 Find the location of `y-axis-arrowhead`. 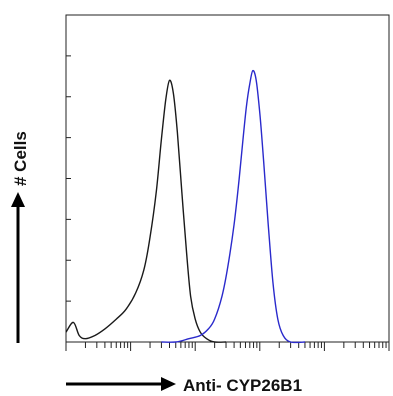

y-axis-arrowhead is located at coordinates (18, 199).